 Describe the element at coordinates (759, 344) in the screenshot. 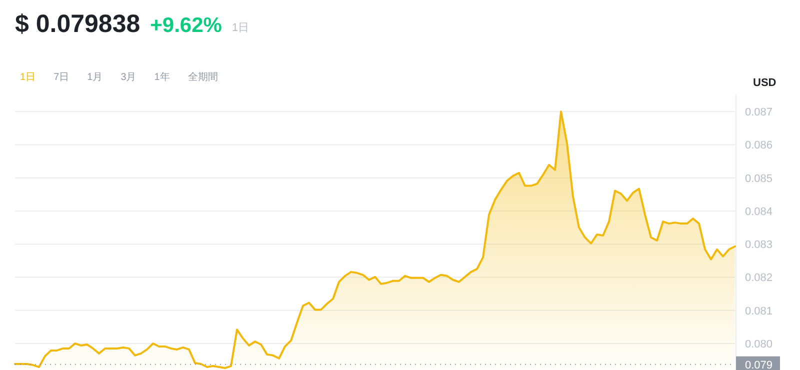

I see `y-tick-label: 0.080` at that location.